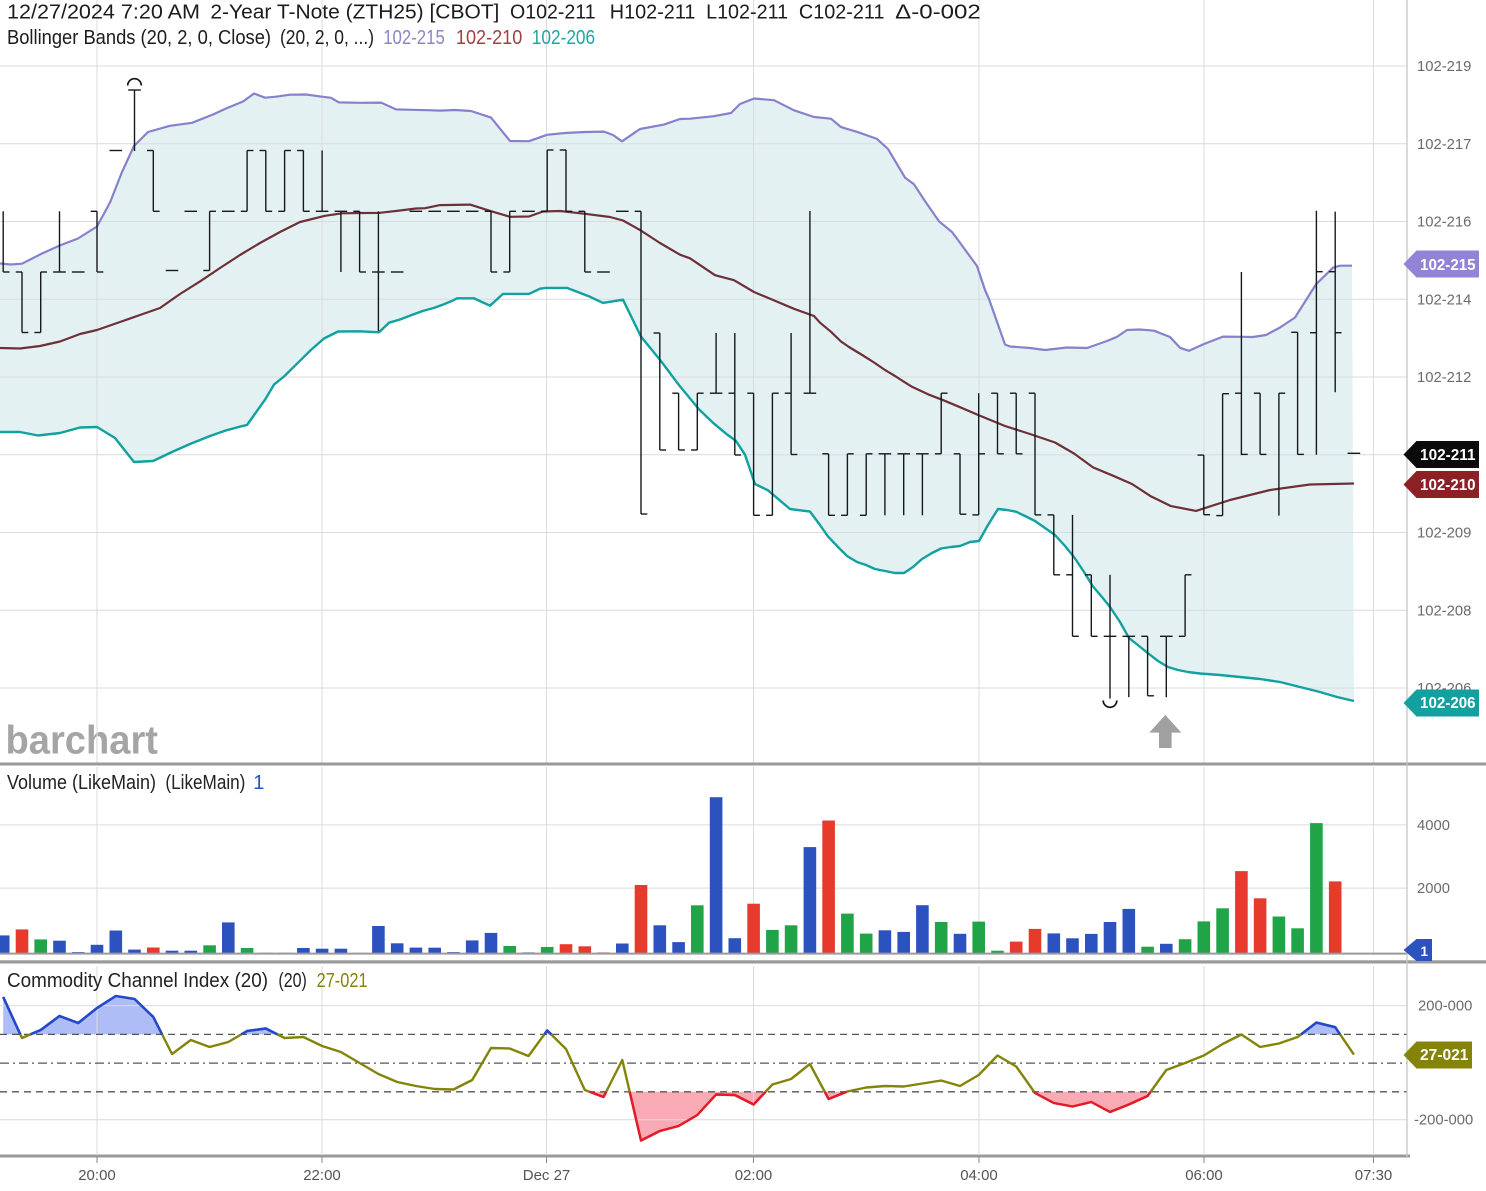 The width and height of the screenshot is (1486, 1191). What do you see at coordinates (81, 783) in the screenshot?
I see `svg-text: Volume (LikeMain)` at bounding box center [81, 783].